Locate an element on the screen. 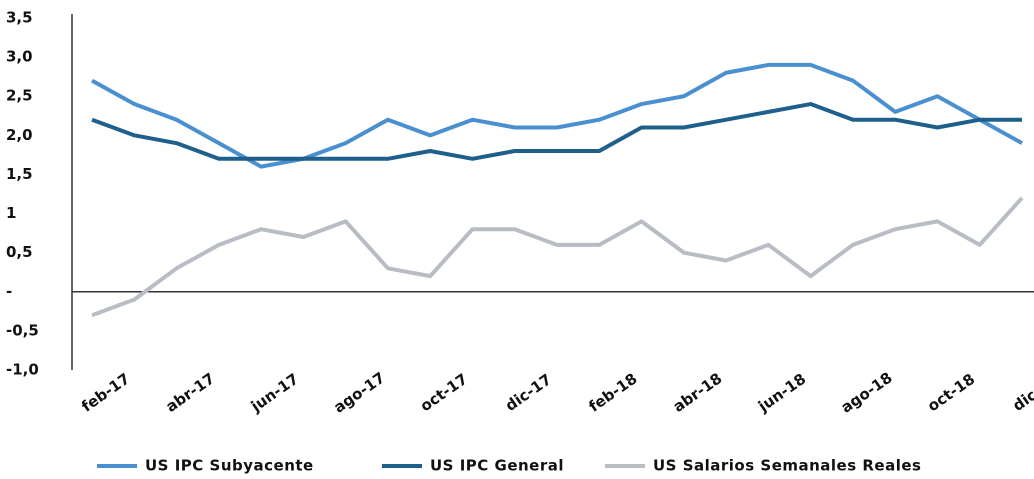 The width and height of the screenshot is (1034, 479). x-tick-label: dic-18 is located at coordinates (1021, 392).